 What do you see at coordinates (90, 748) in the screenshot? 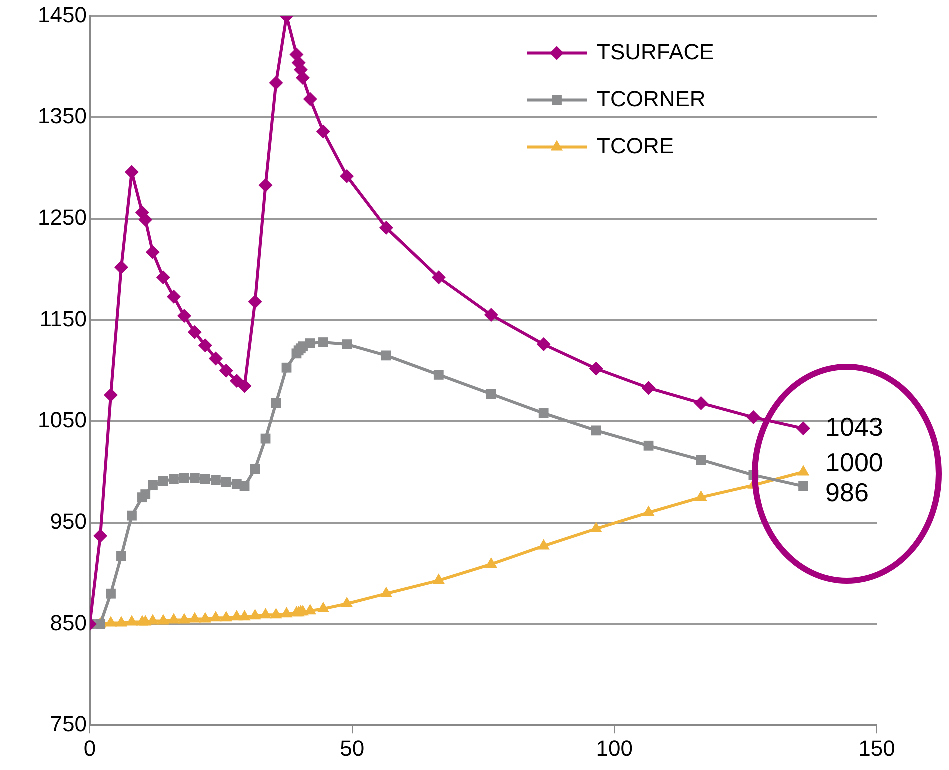
I see `x-tick-label: 0` at bounding box center [90, 748].